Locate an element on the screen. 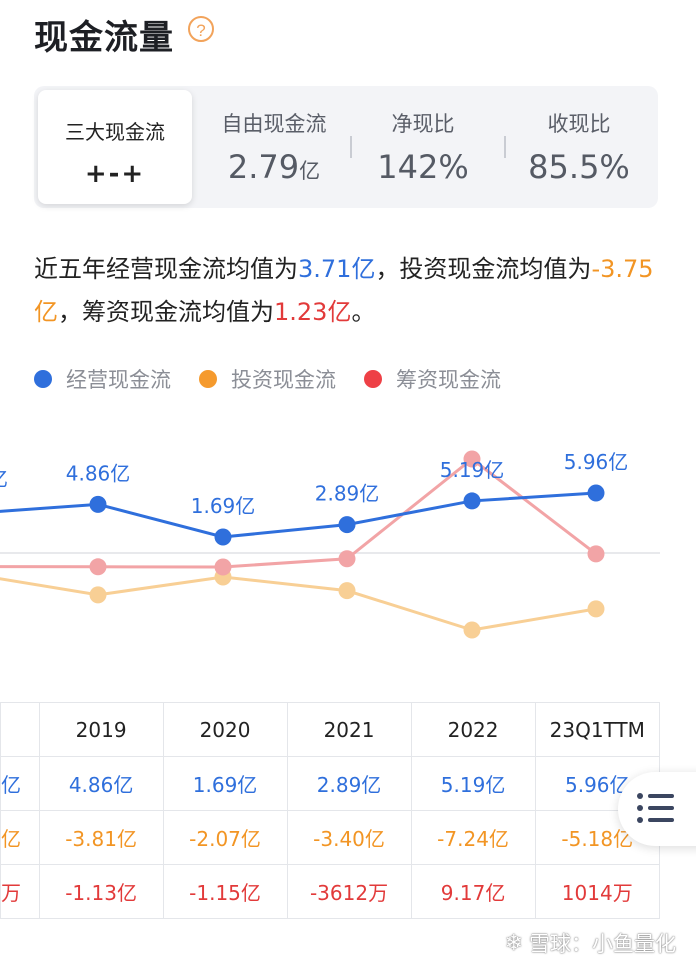  legend-item-financing: 筹资现金流 is located at coordinates (432, 379).